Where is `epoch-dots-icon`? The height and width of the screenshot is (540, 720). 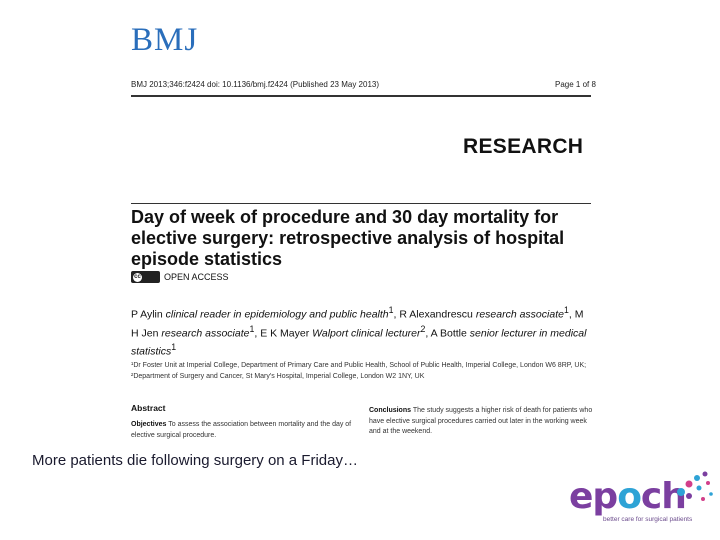
epoch-dots-icon is located at coordinates (695, 486).